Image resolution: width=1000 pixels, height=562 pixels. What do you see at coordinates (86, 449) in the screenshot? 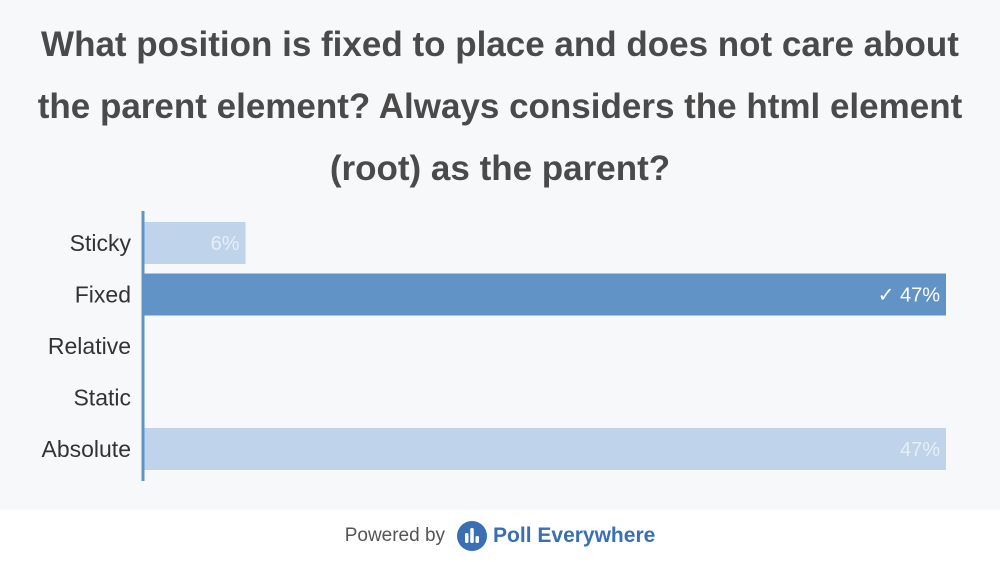
I see `category-label-absolute: Absolute` at bounding box center [86, 449].